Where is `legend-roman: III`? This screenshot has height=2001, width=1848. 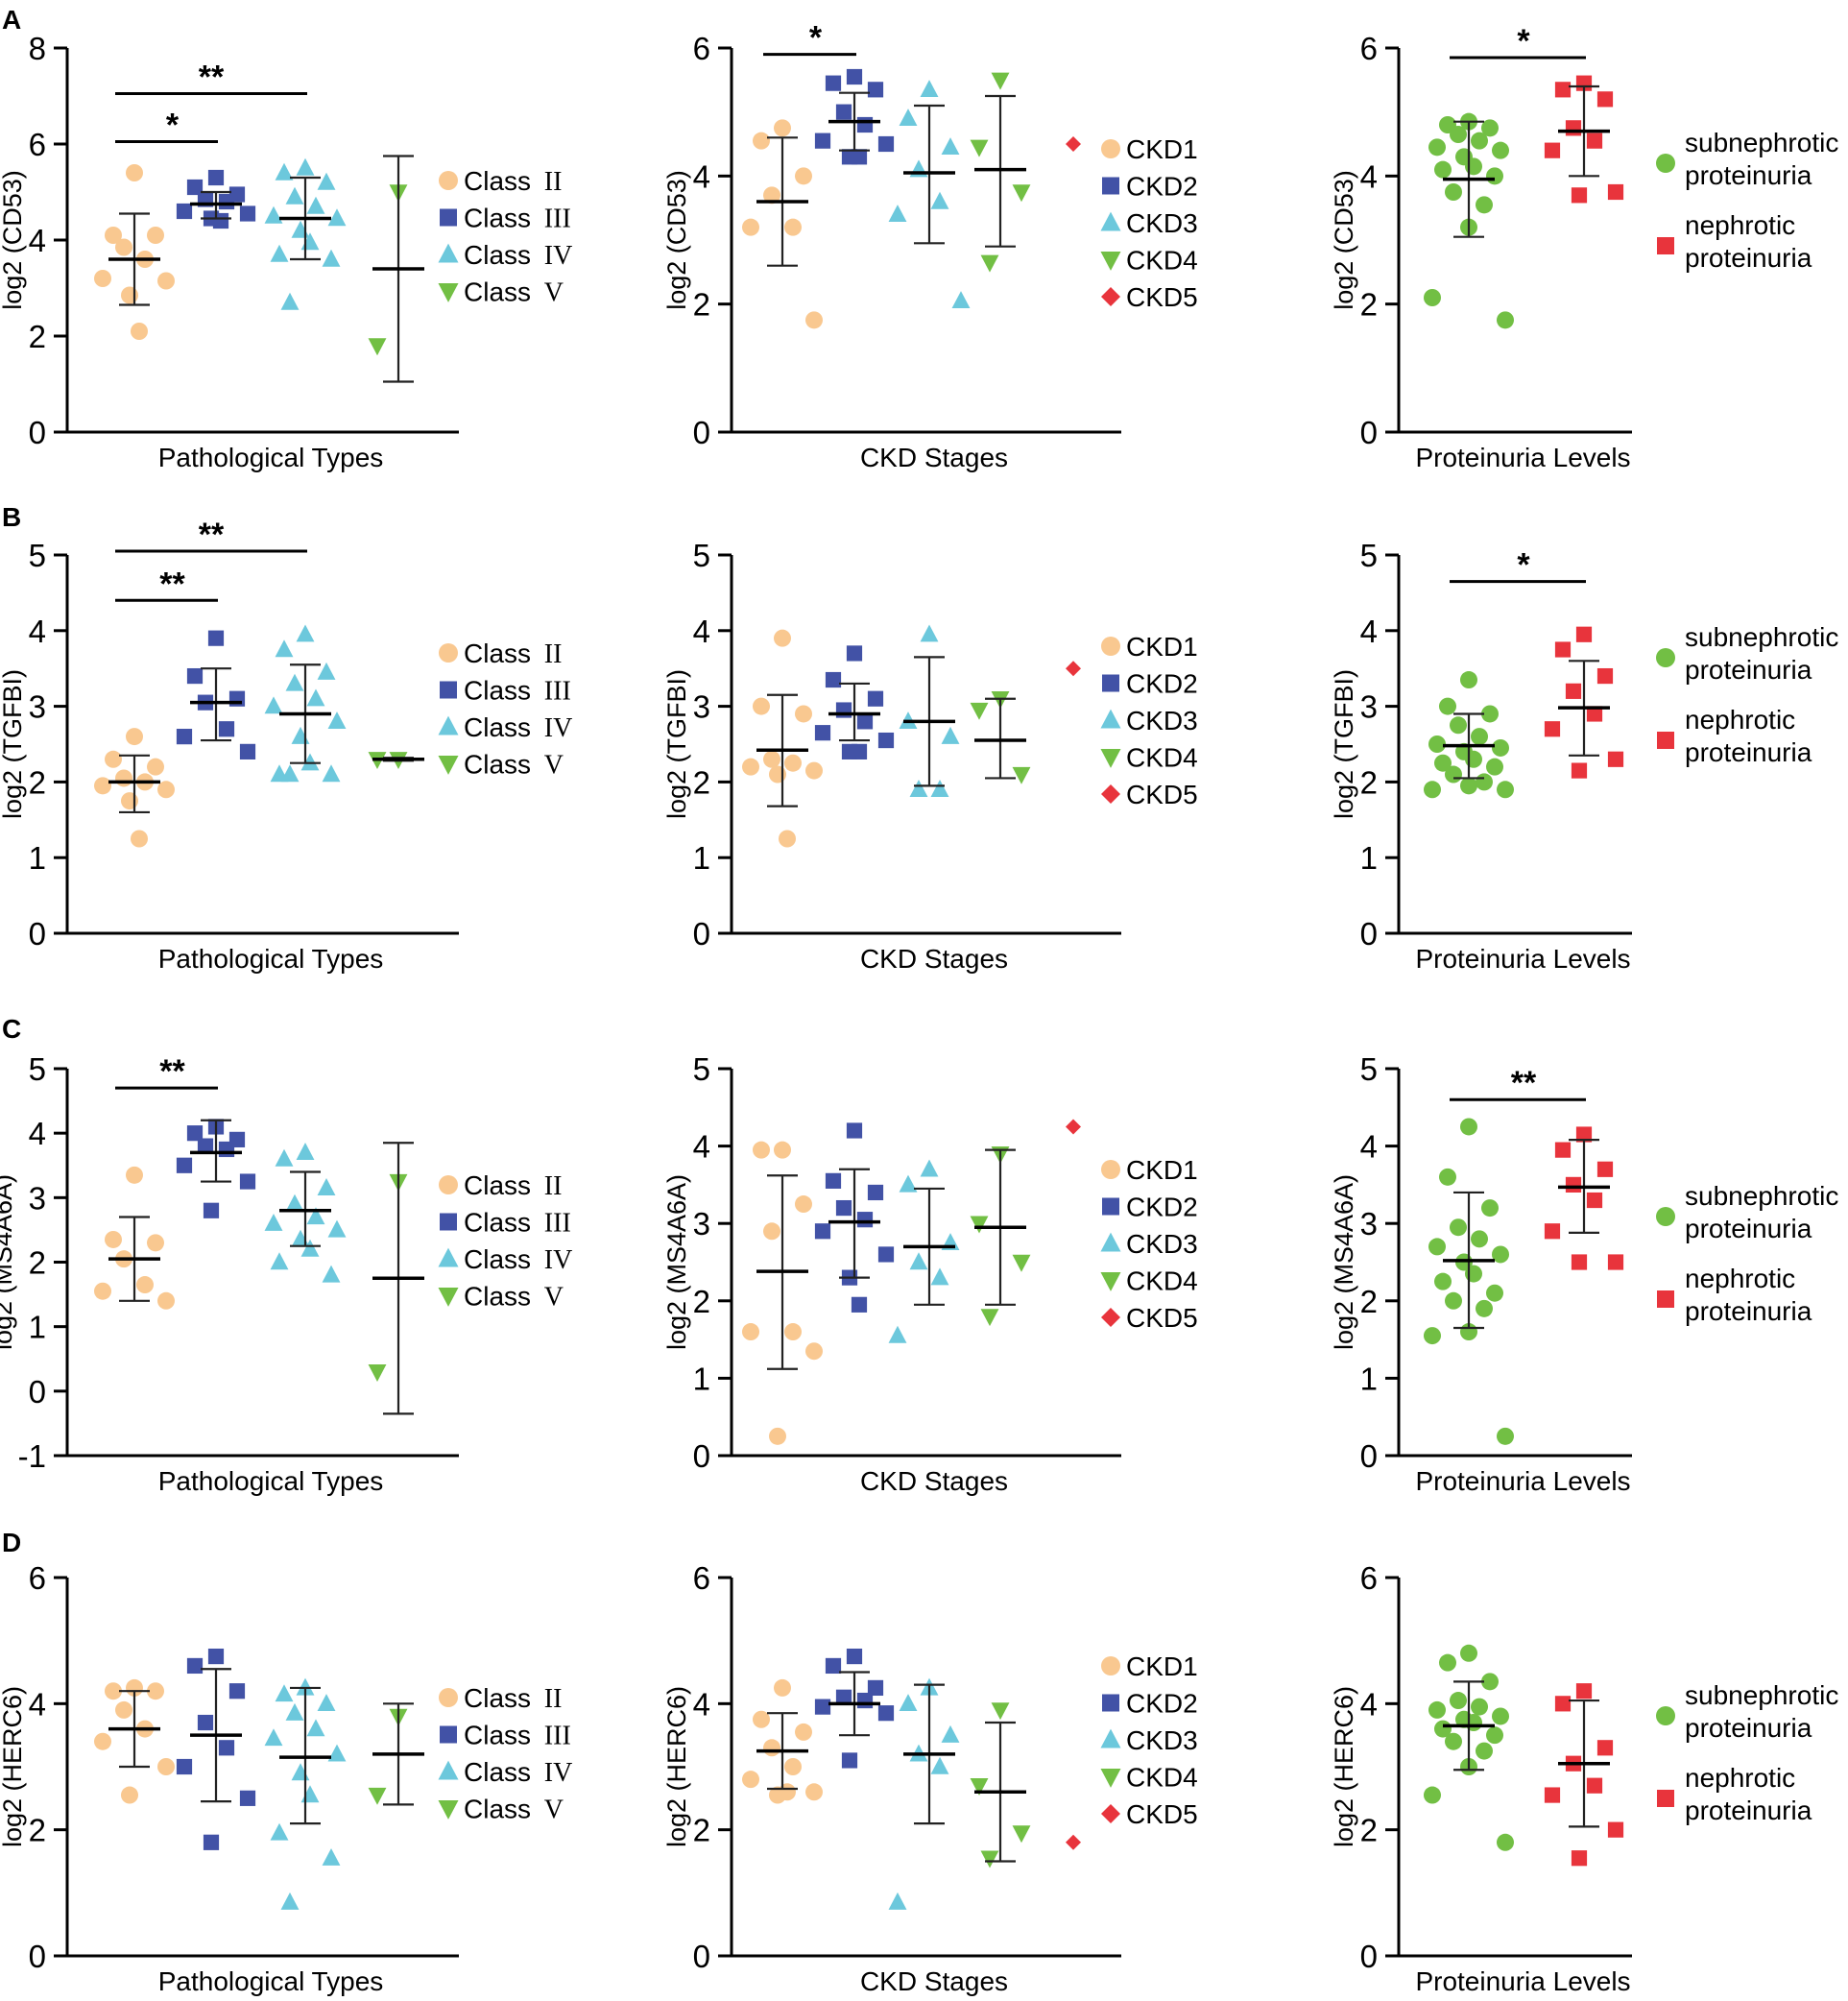 legend-roman: III is located at coordinates (557, 1736).